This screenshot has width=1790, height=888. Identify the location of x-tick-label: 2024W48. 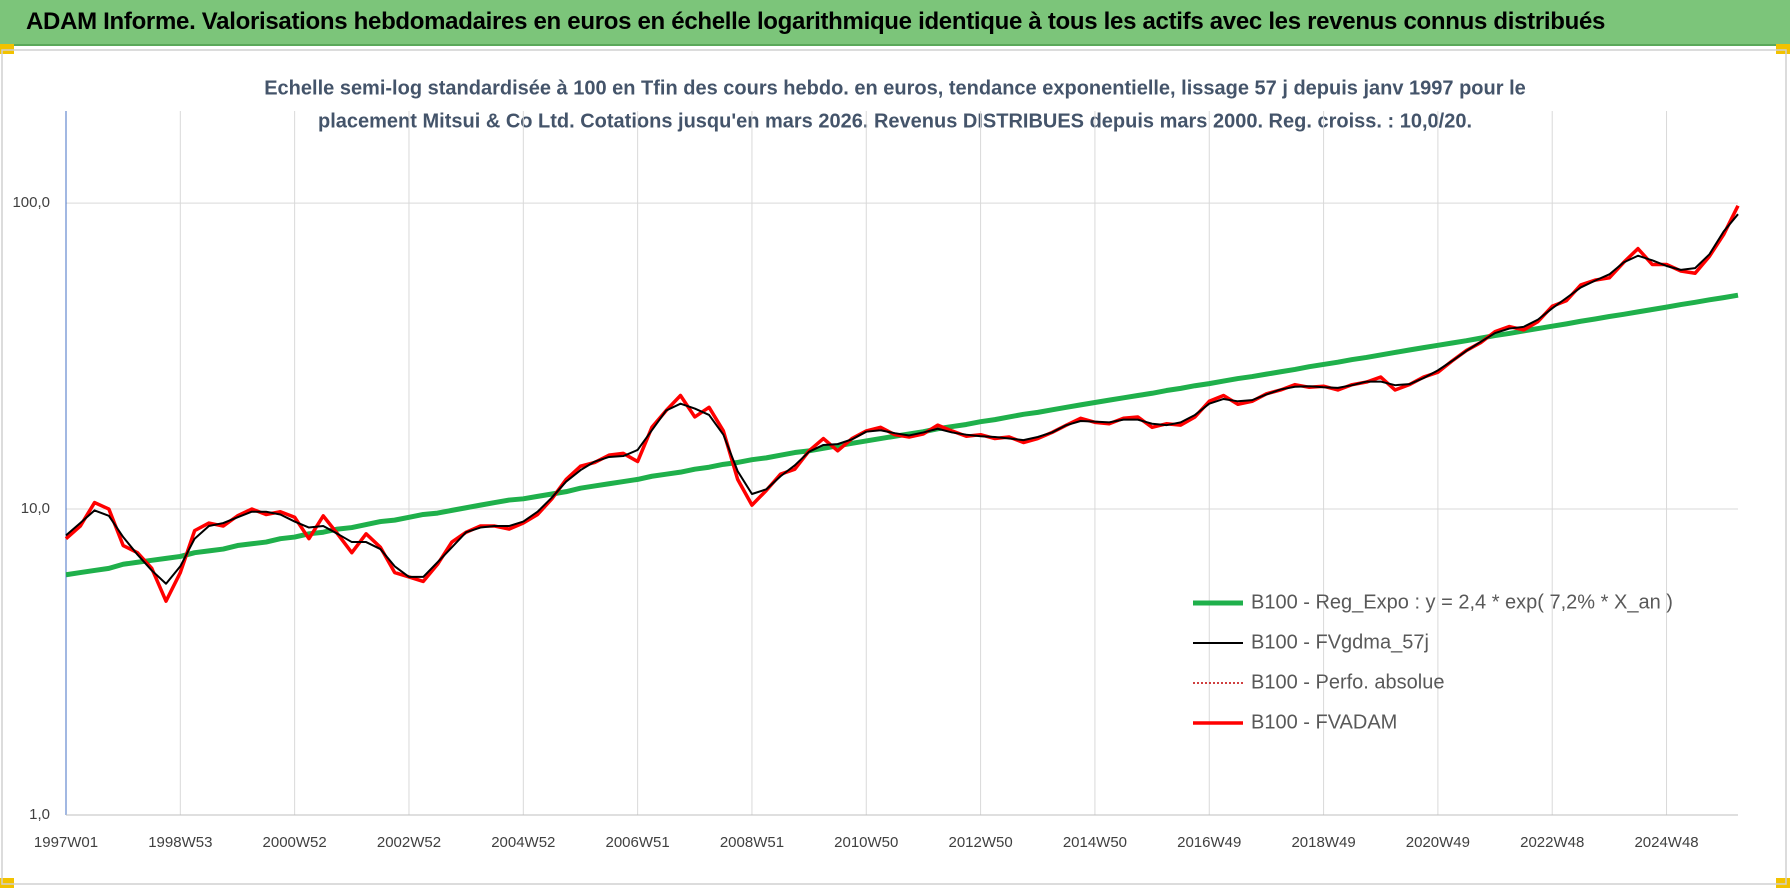
(1666, 842).